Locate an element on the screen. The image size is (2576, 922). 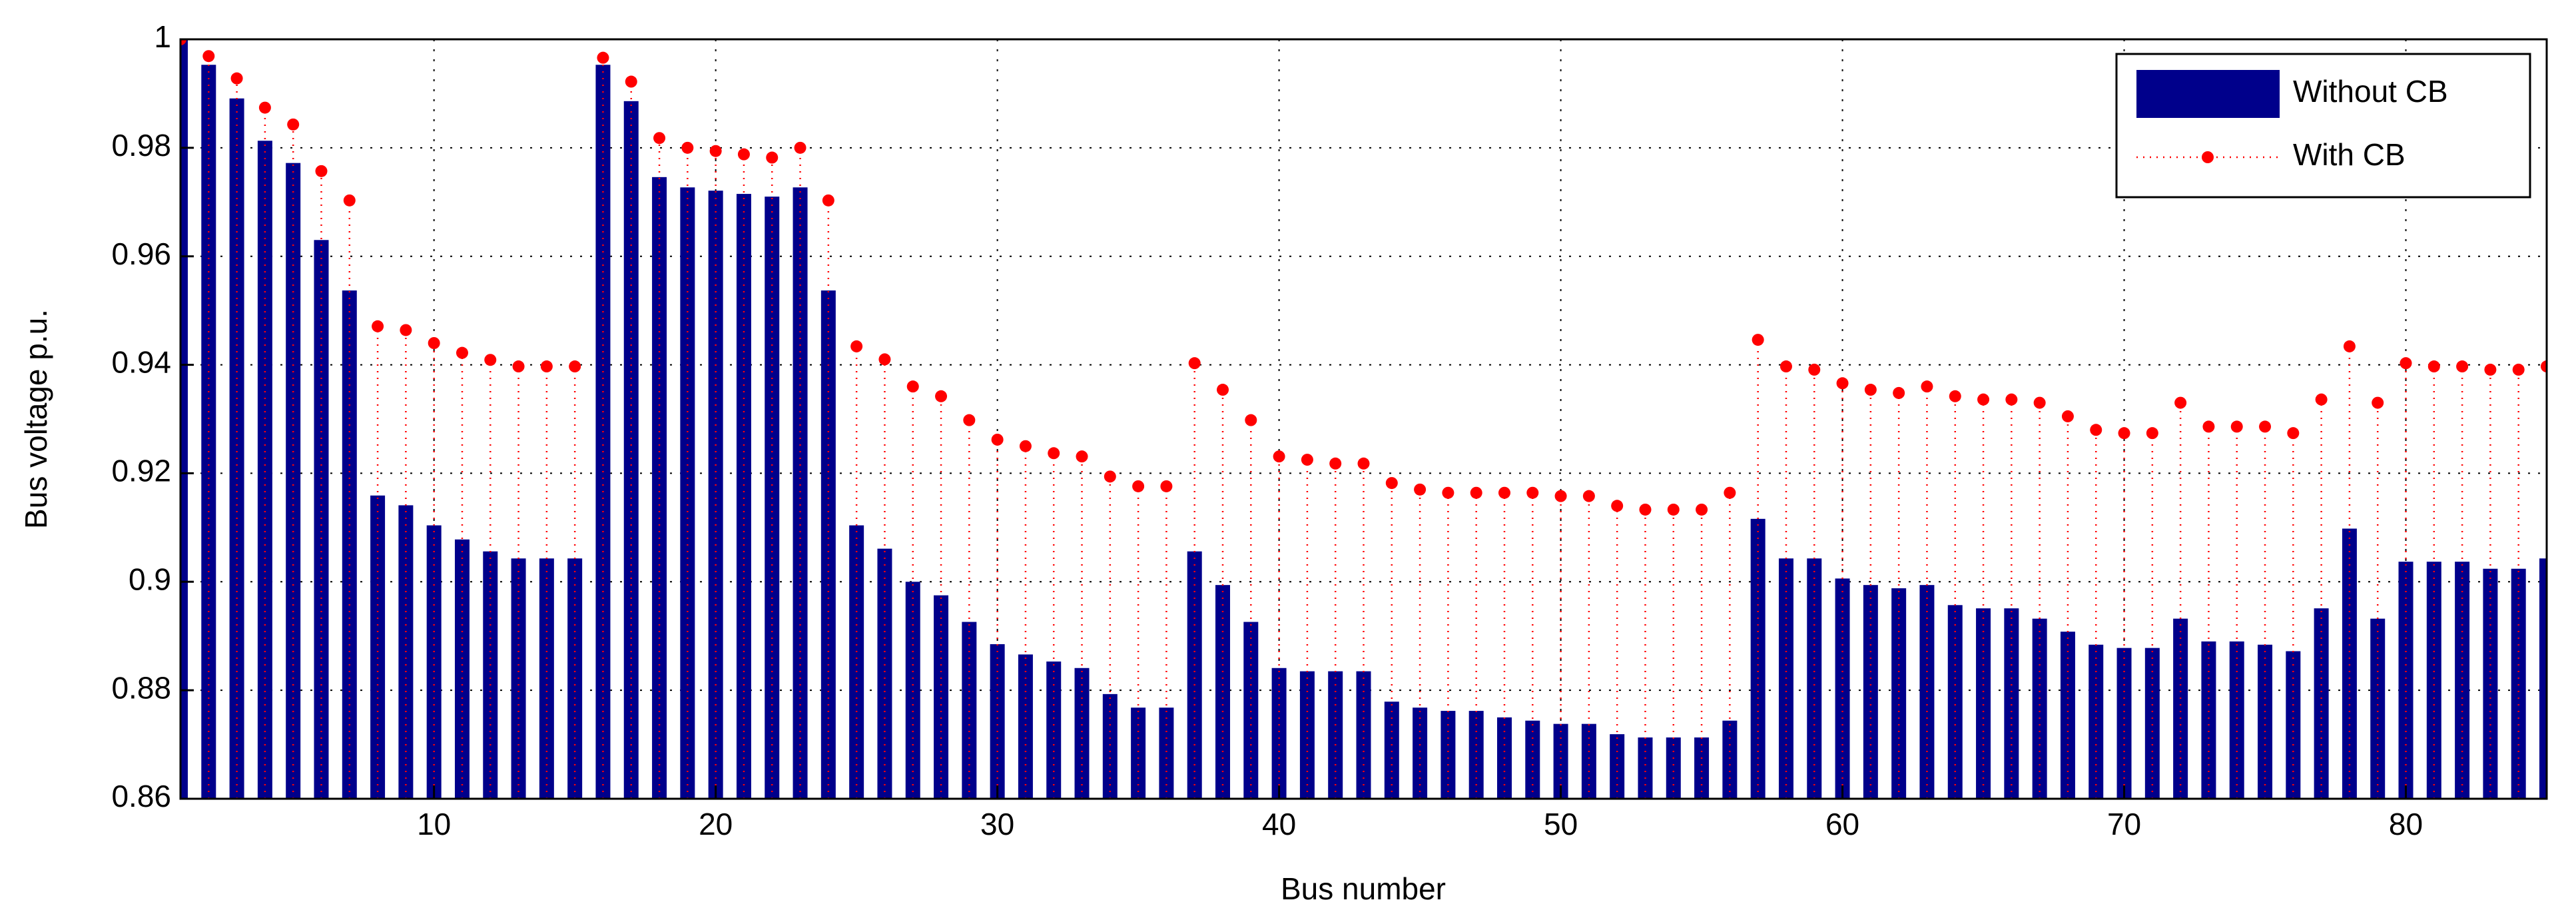
x-tick-label: 30 is located at coordinates (997, 824).